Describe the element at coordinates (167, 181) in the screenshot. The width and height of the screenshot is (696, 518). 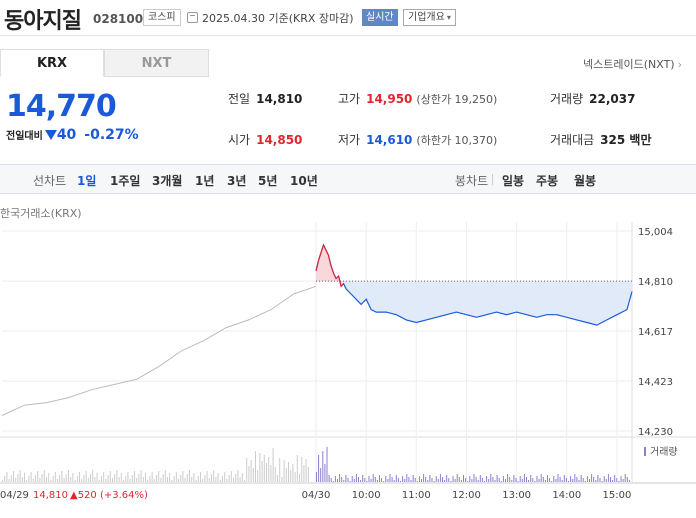
I see `period-3m: 3개월` at that location.